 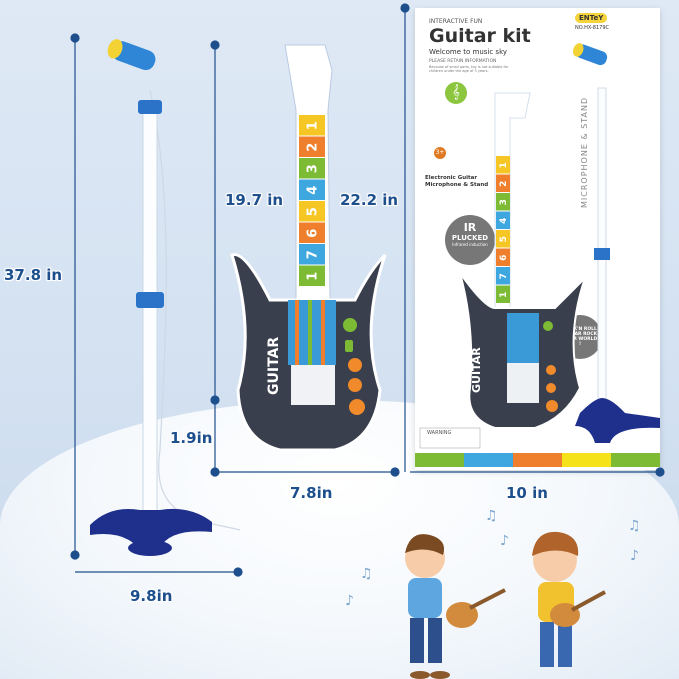 What do you see at coordinates (150, 107) in the screenshot?
I see `stand-clip` at bounding box center [150, 107].